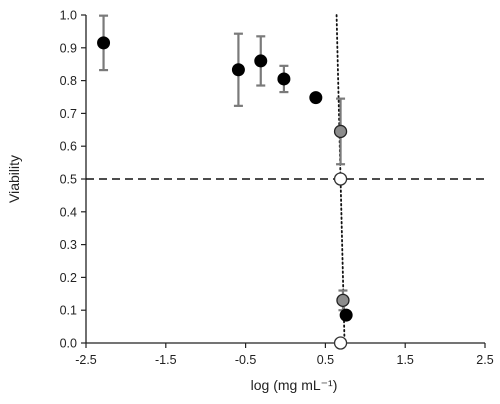 This screenshot has height=404, width=500. What do you see at coordinates (484, 360) in the screenshot?
I see `x-tick-label: 2.5` at bounding box center [484, 360].